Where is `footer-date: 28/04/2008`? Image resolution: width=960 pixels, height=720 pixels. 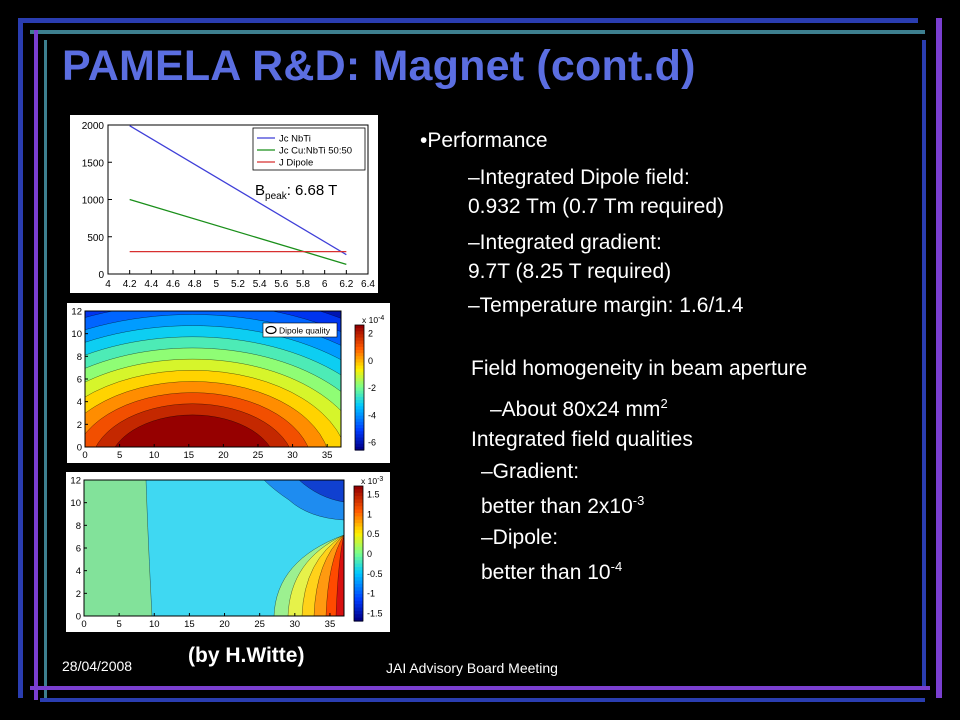 footer-date: 28/04/2008 is located at coordinates (97, 666).